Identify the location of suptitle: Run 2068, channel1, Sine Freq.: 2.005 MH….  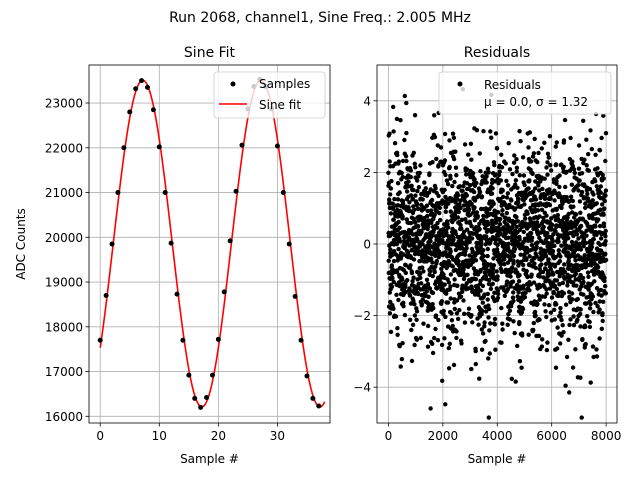
(320, 18).